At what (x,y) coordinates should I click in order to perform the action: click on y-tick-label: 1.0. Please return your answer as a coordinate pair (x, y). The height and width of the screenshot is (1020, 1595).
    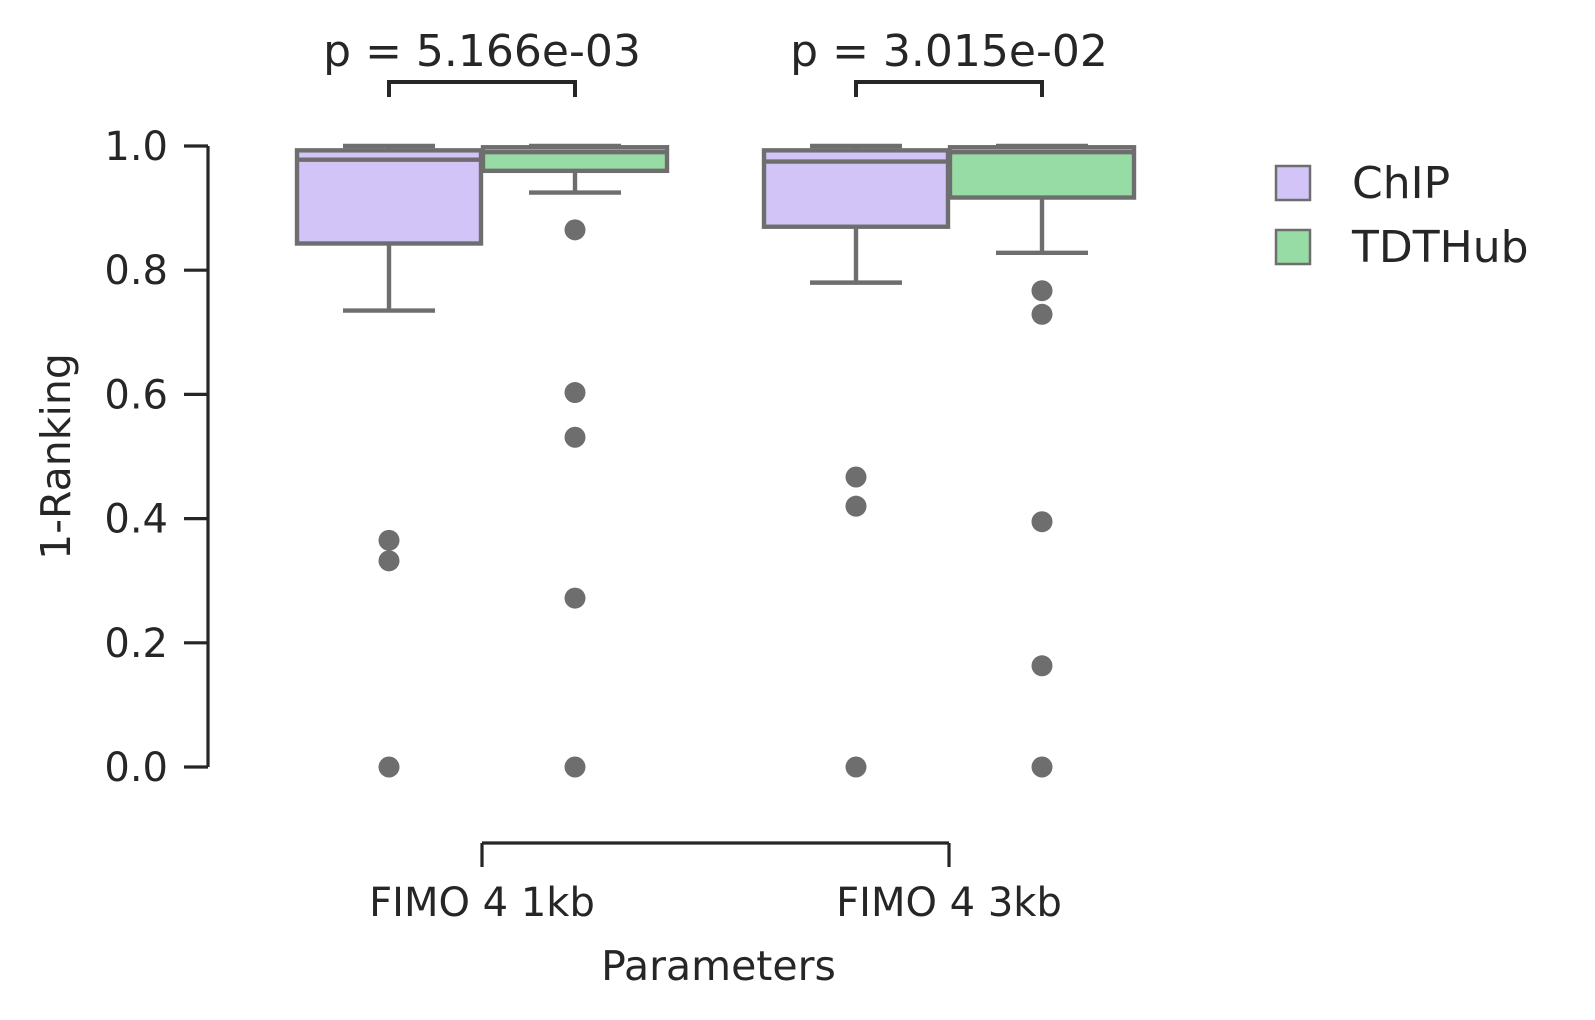
    Looking at the image, I should click on (136, 147).